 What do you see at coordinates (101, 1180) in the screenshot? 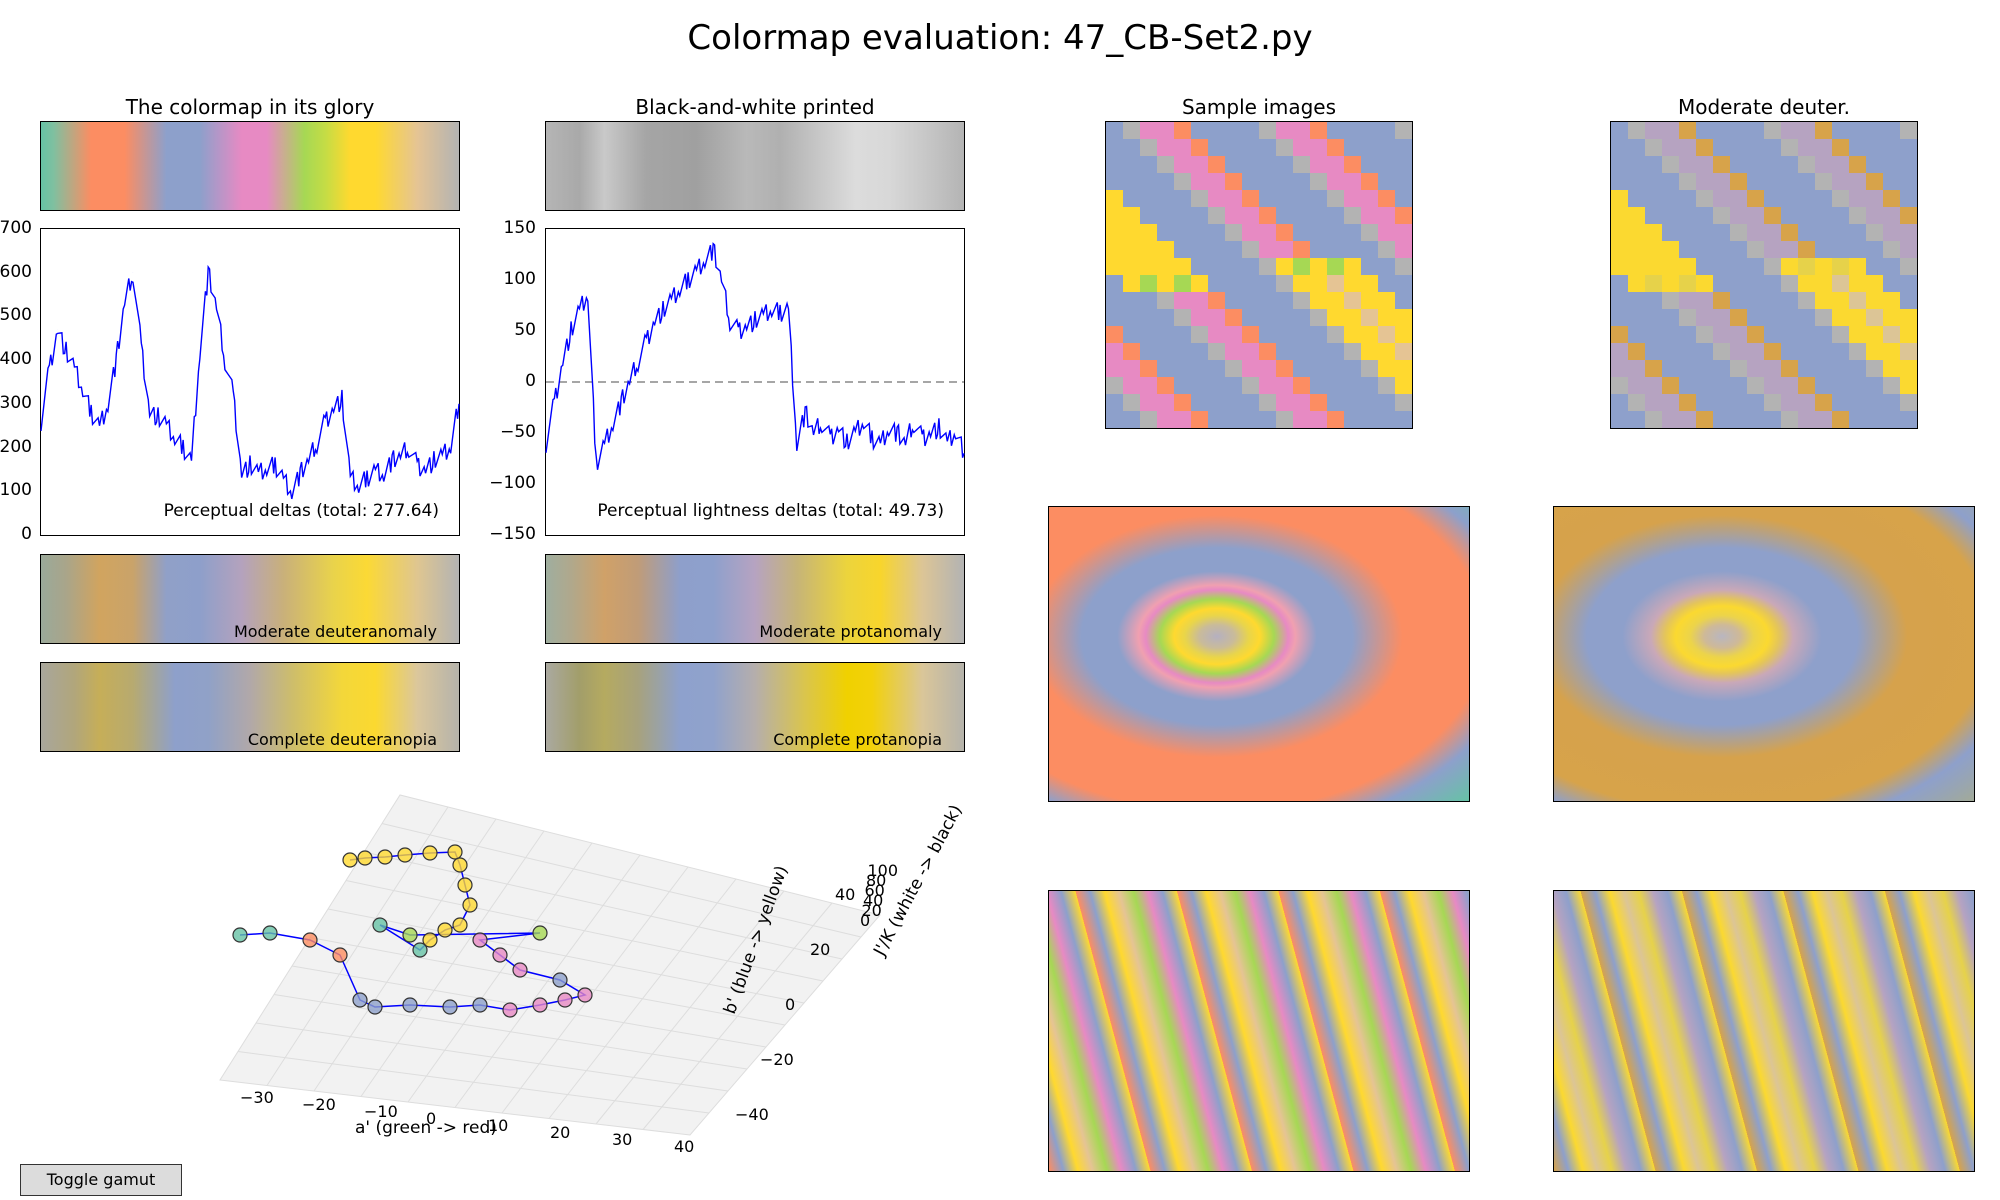
I see `toggle-gamut-button: Toggle gamut` at bounding box center [101, 1180].